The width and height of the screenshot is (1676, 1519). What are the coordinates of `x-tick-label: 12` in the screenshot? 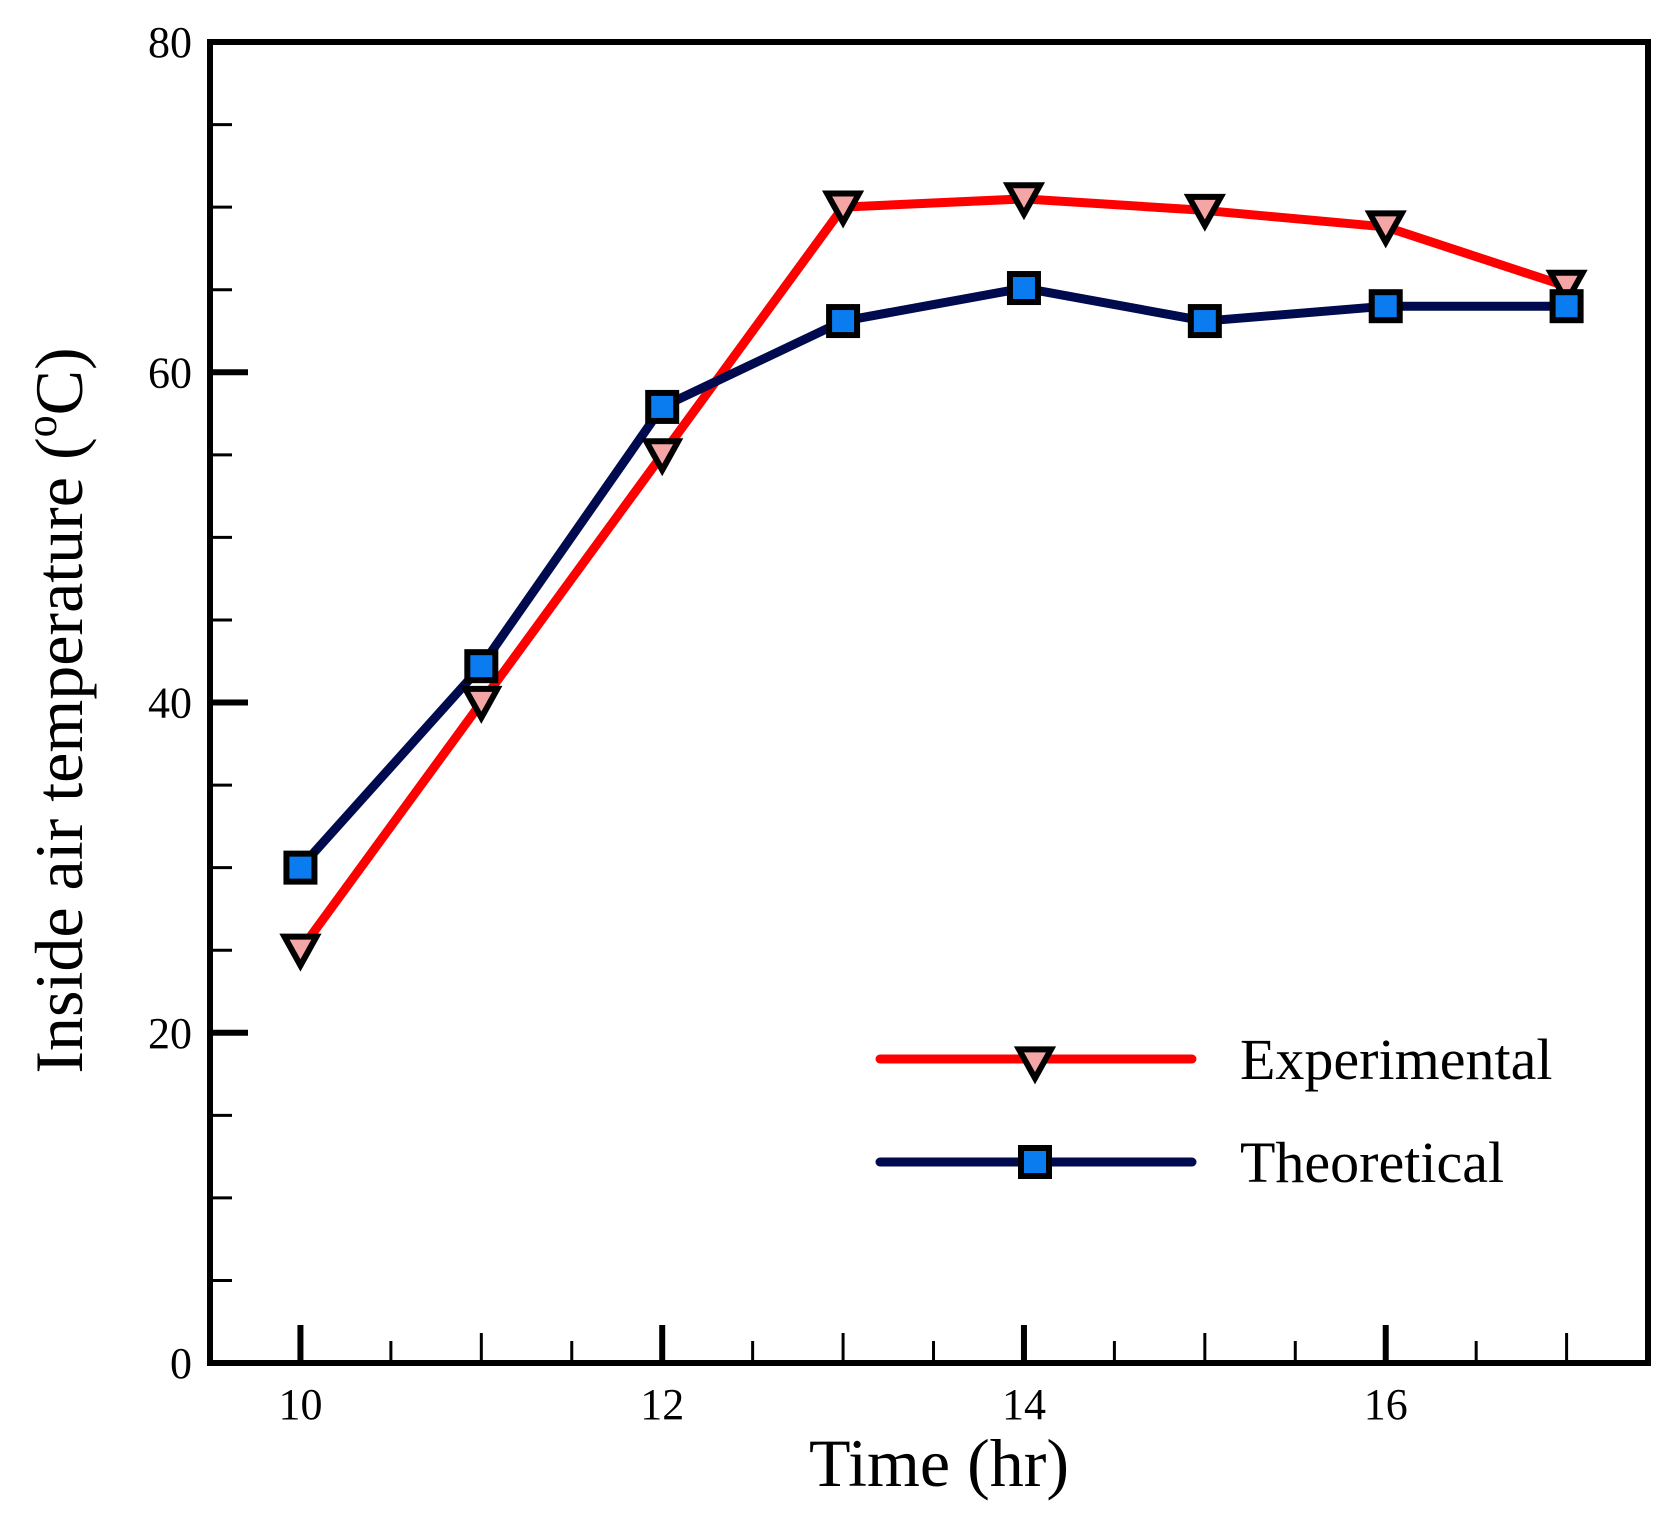 It's located at (662, 1404).